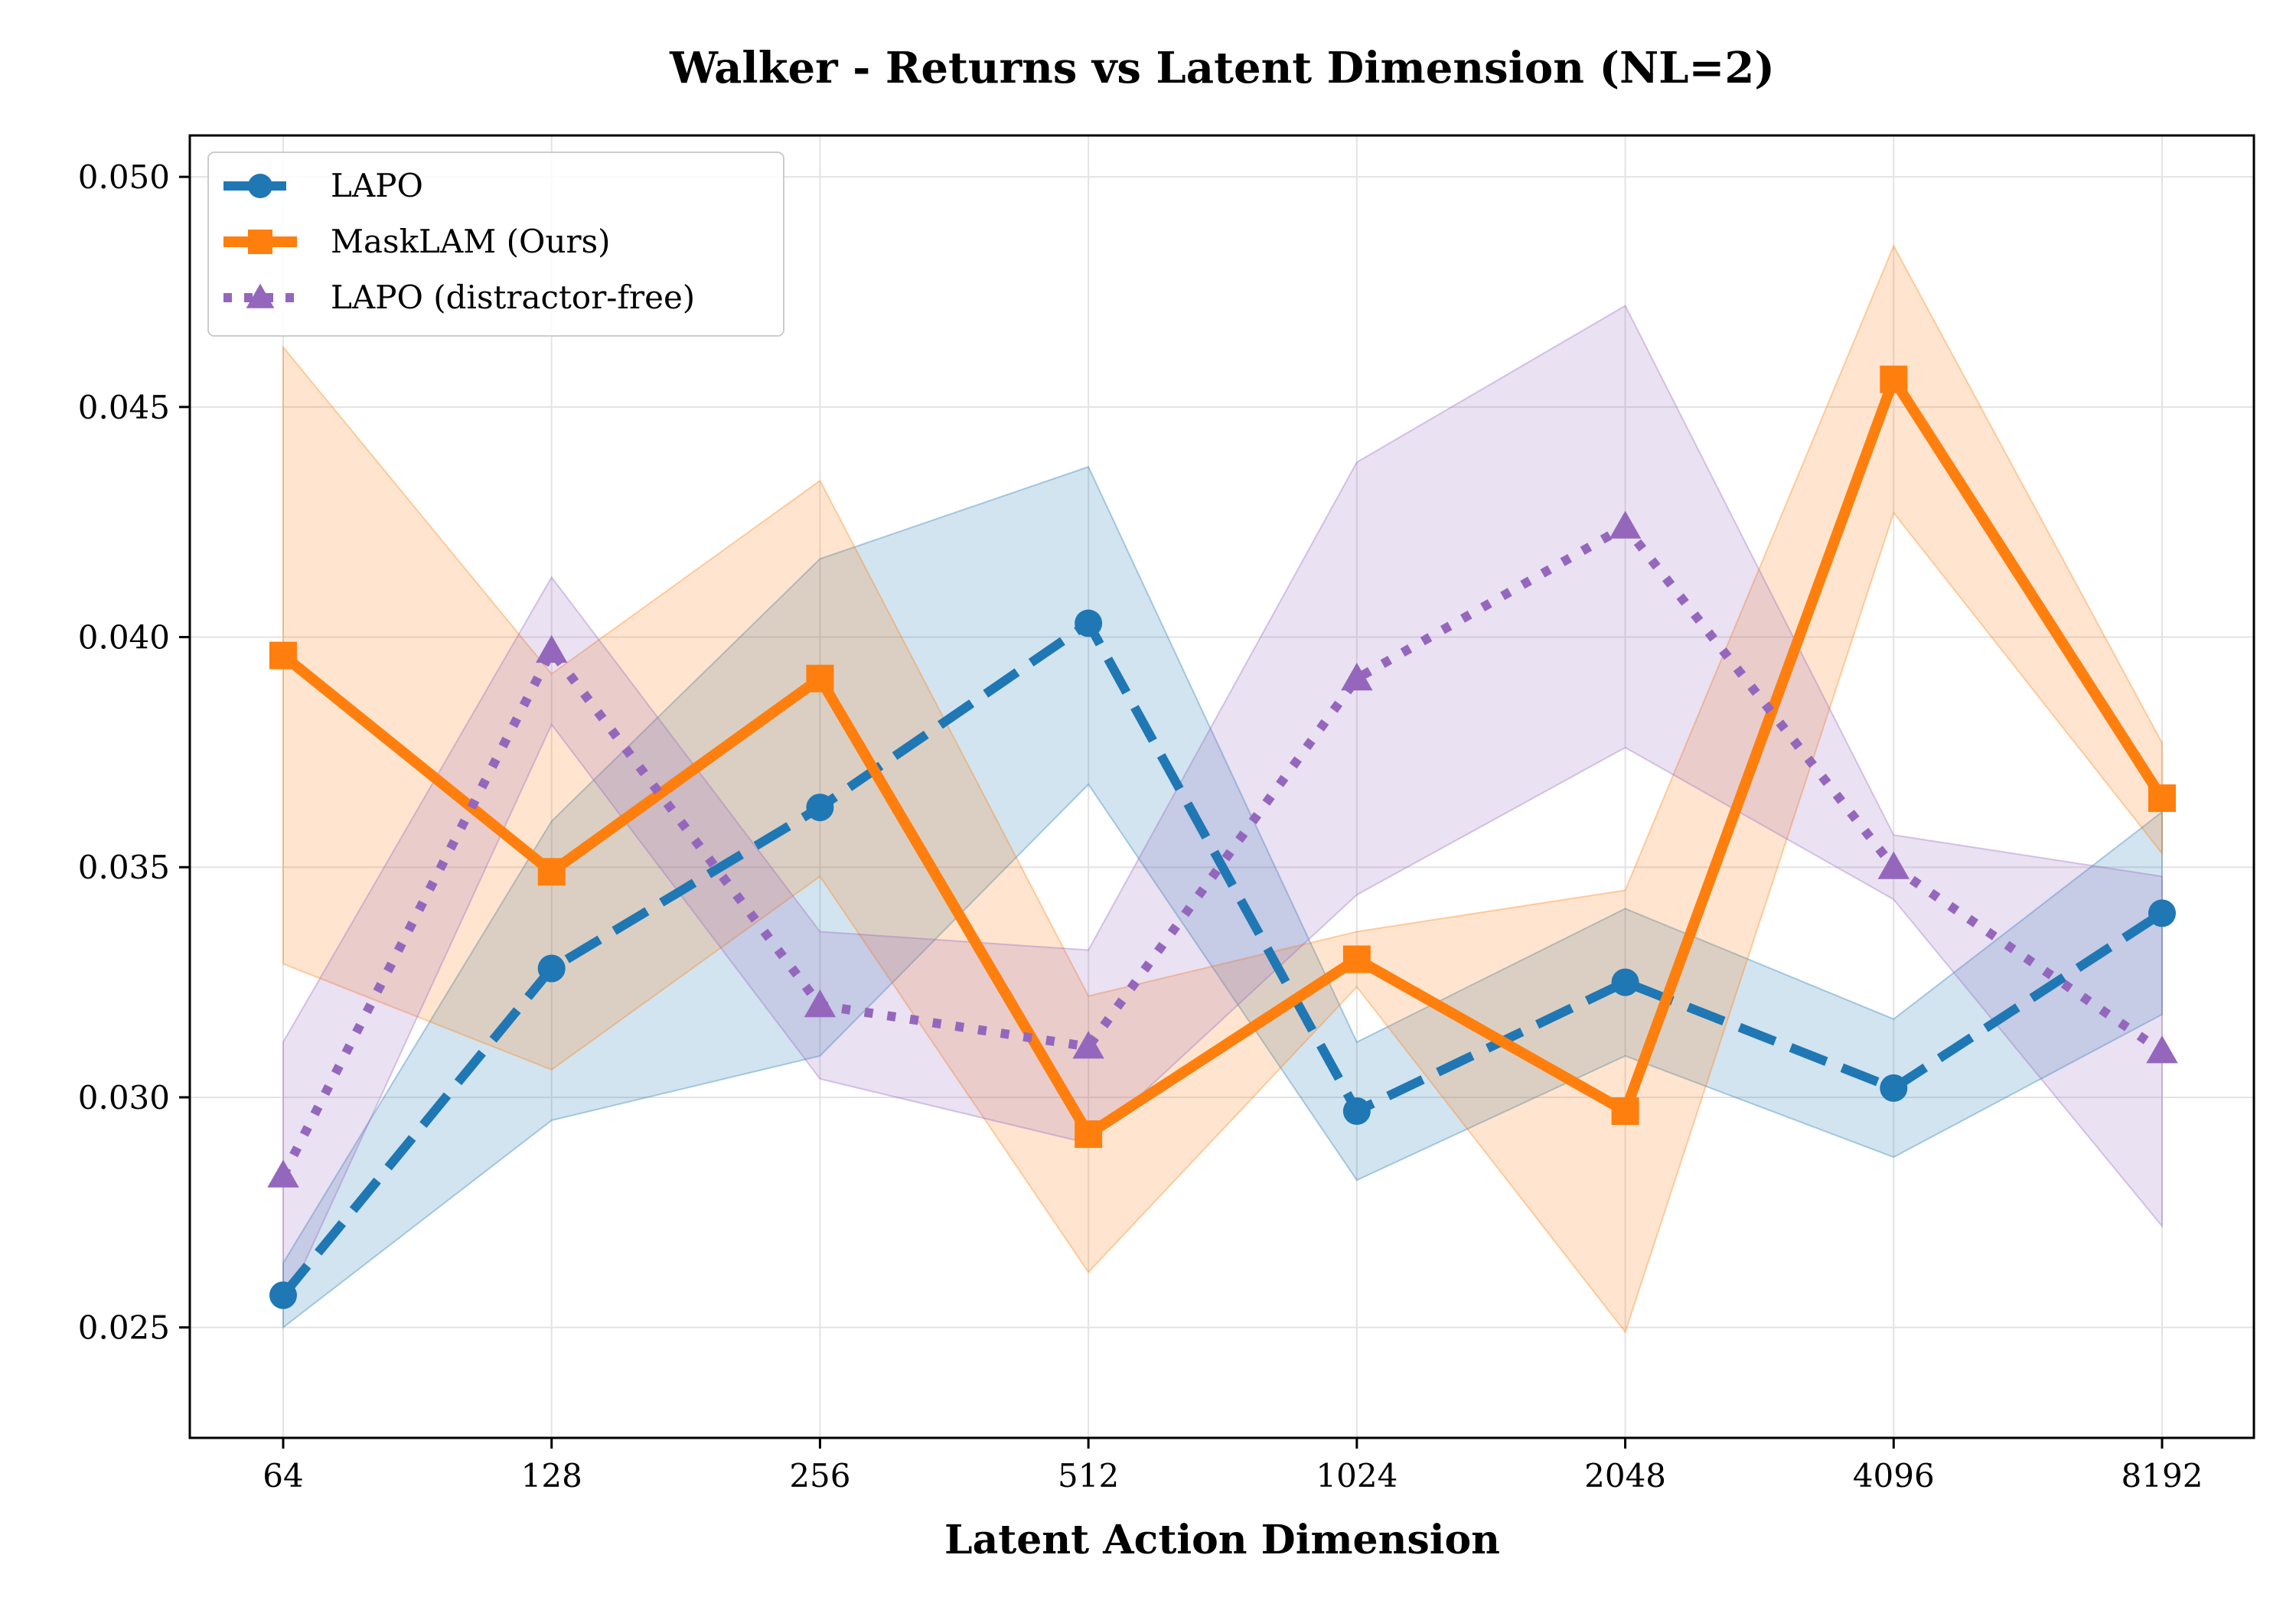  What do you see at coordinates (124, 1097) in the screenshot?
I see `y-tick-label-0.030: 0.030` at bounding box center [124, 1097].